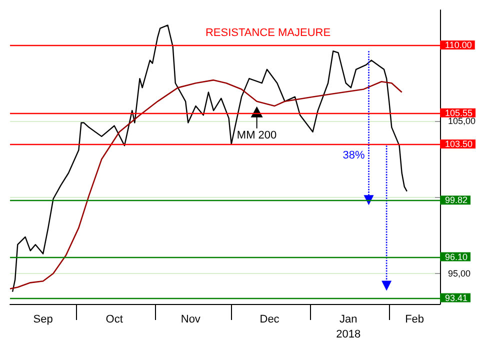  Describe the element at coordinates (270, 320) in the screenshot. I see `x-tick-label: Dec` at that location.